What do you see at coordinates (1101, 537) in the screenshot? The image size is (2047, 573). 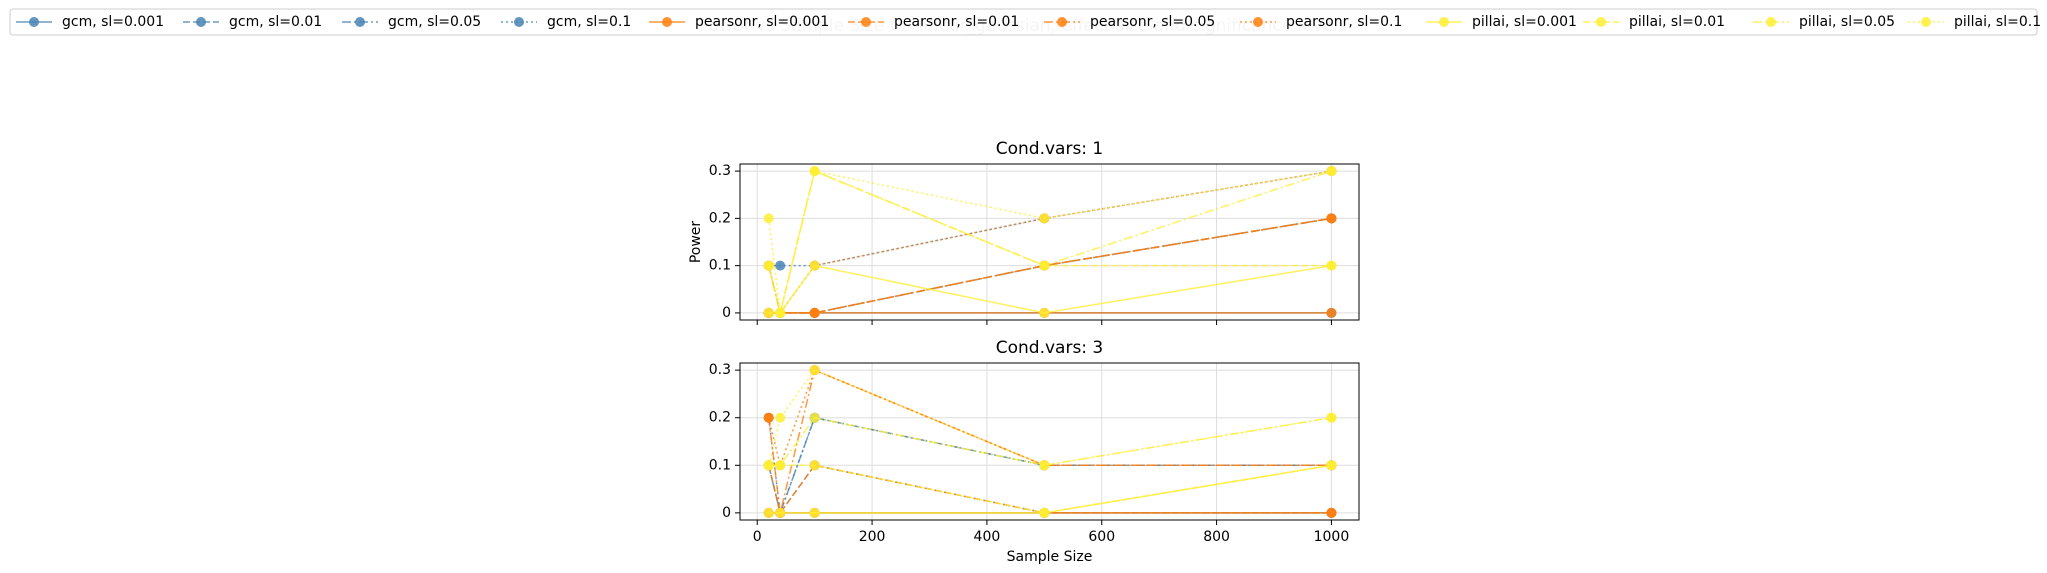 I see `x-tick-label: 600` at bounding box center [1101, 537].